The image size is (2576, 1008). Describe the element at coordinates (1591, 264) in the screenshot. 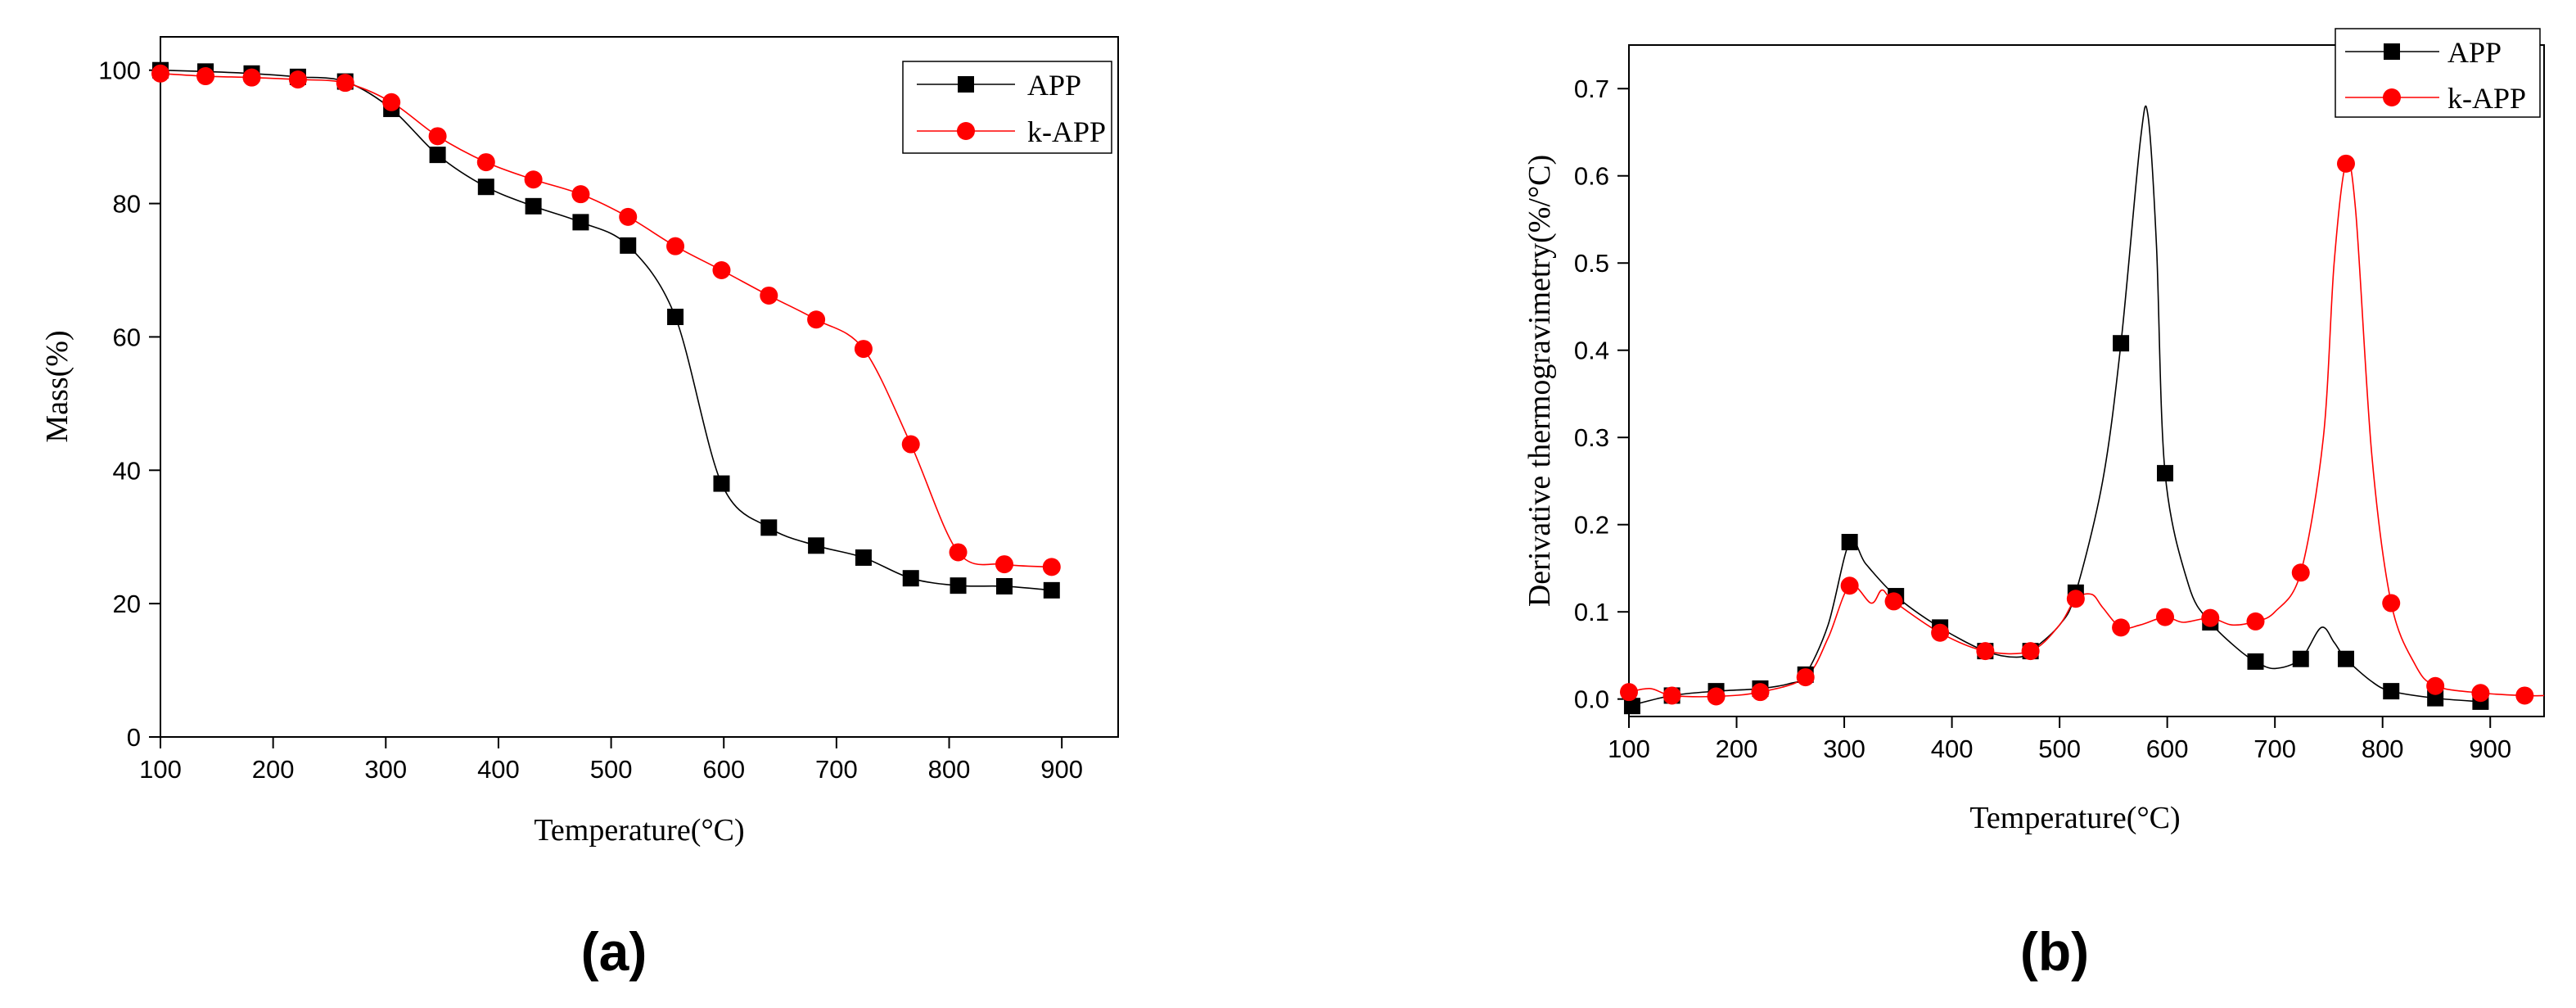

I see `panel-b-y-tick-label: 0.5` at that location.